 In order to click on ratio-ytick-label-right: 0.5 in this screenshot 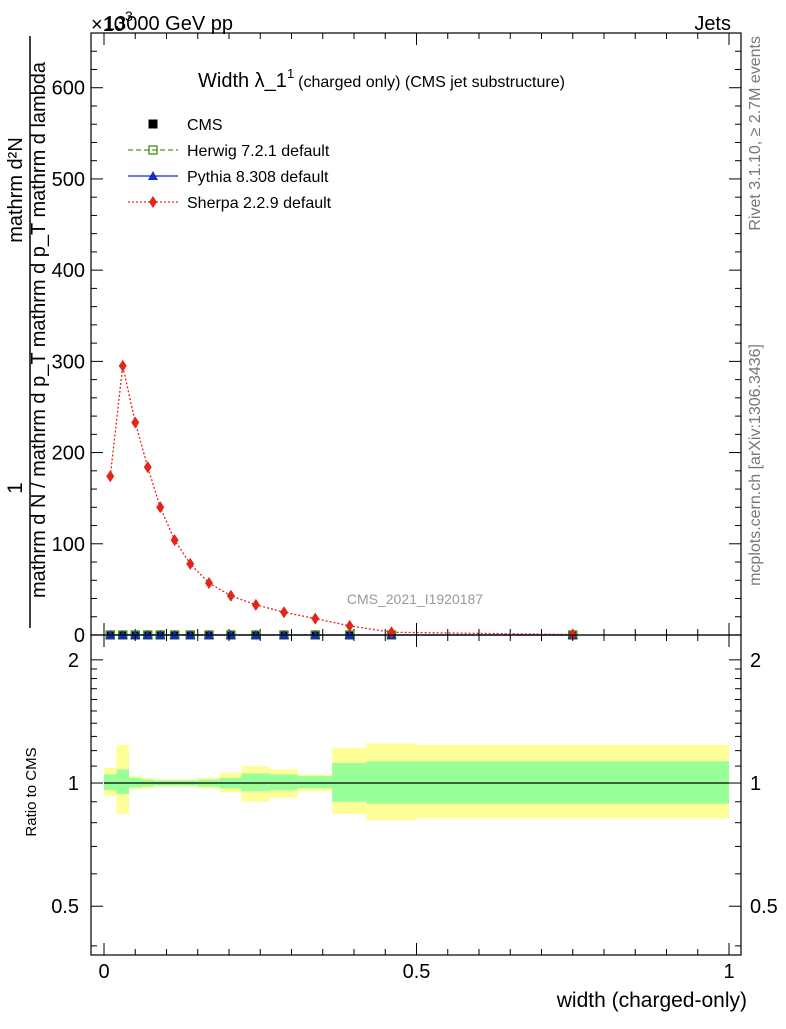, I will do `click(764, 907)`.